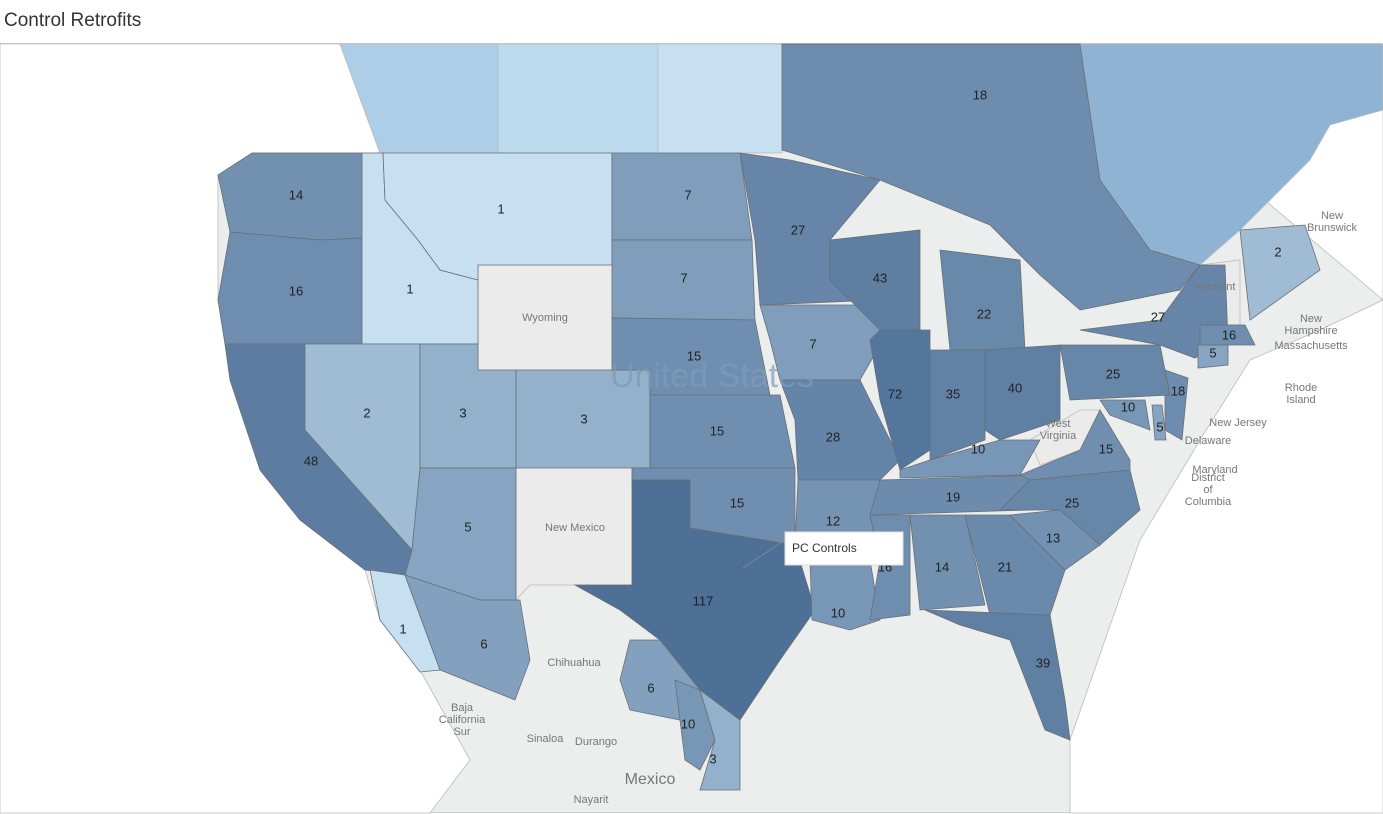 This screenshot has height=814, width=1383. I want to click on title: Control Retrofits, so click(72, 20).